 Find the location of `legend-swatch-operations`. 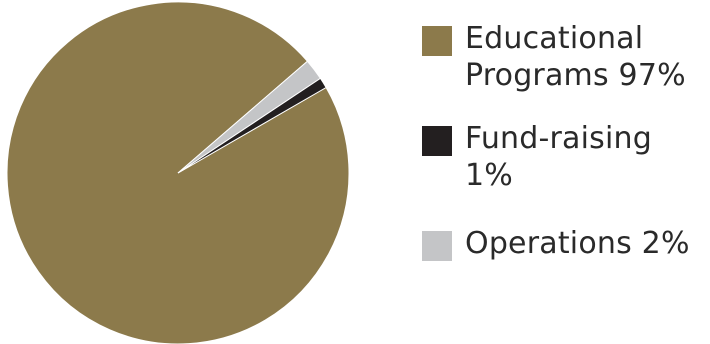

legend-swatch-operations is located at coordinates (437, 246).